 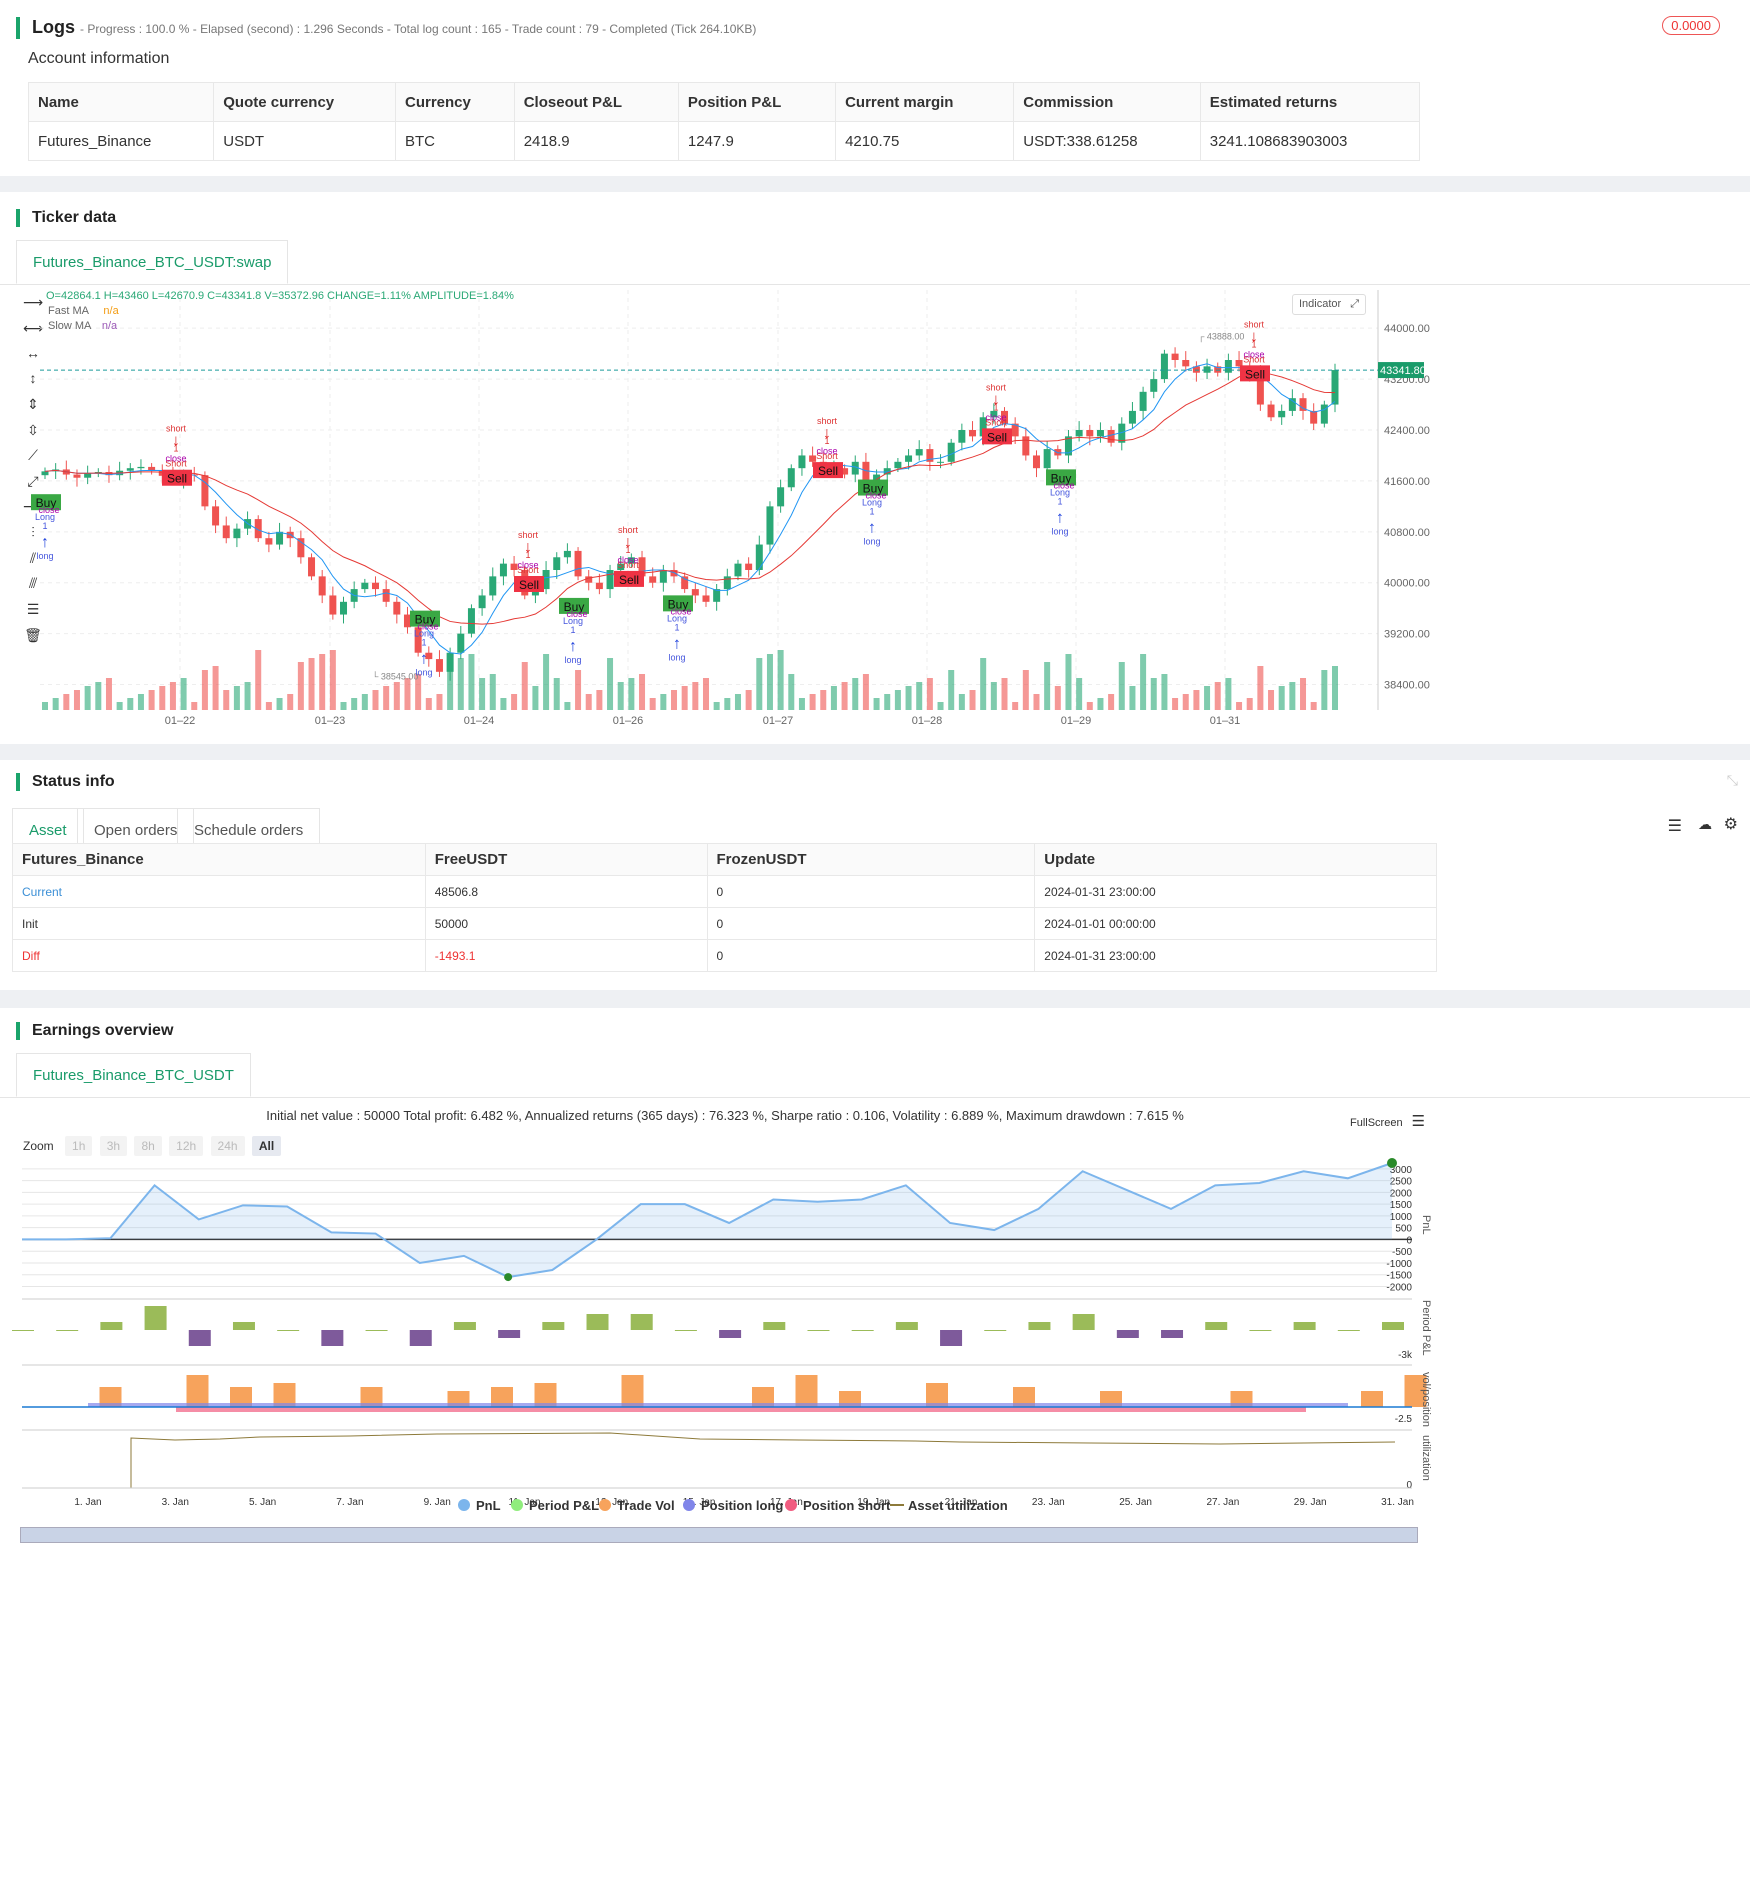 What do you see at coordinates (33, 609) in the screenshot?
I see `fib-retracement-icon: ☰` at bounding box center [33, 609].